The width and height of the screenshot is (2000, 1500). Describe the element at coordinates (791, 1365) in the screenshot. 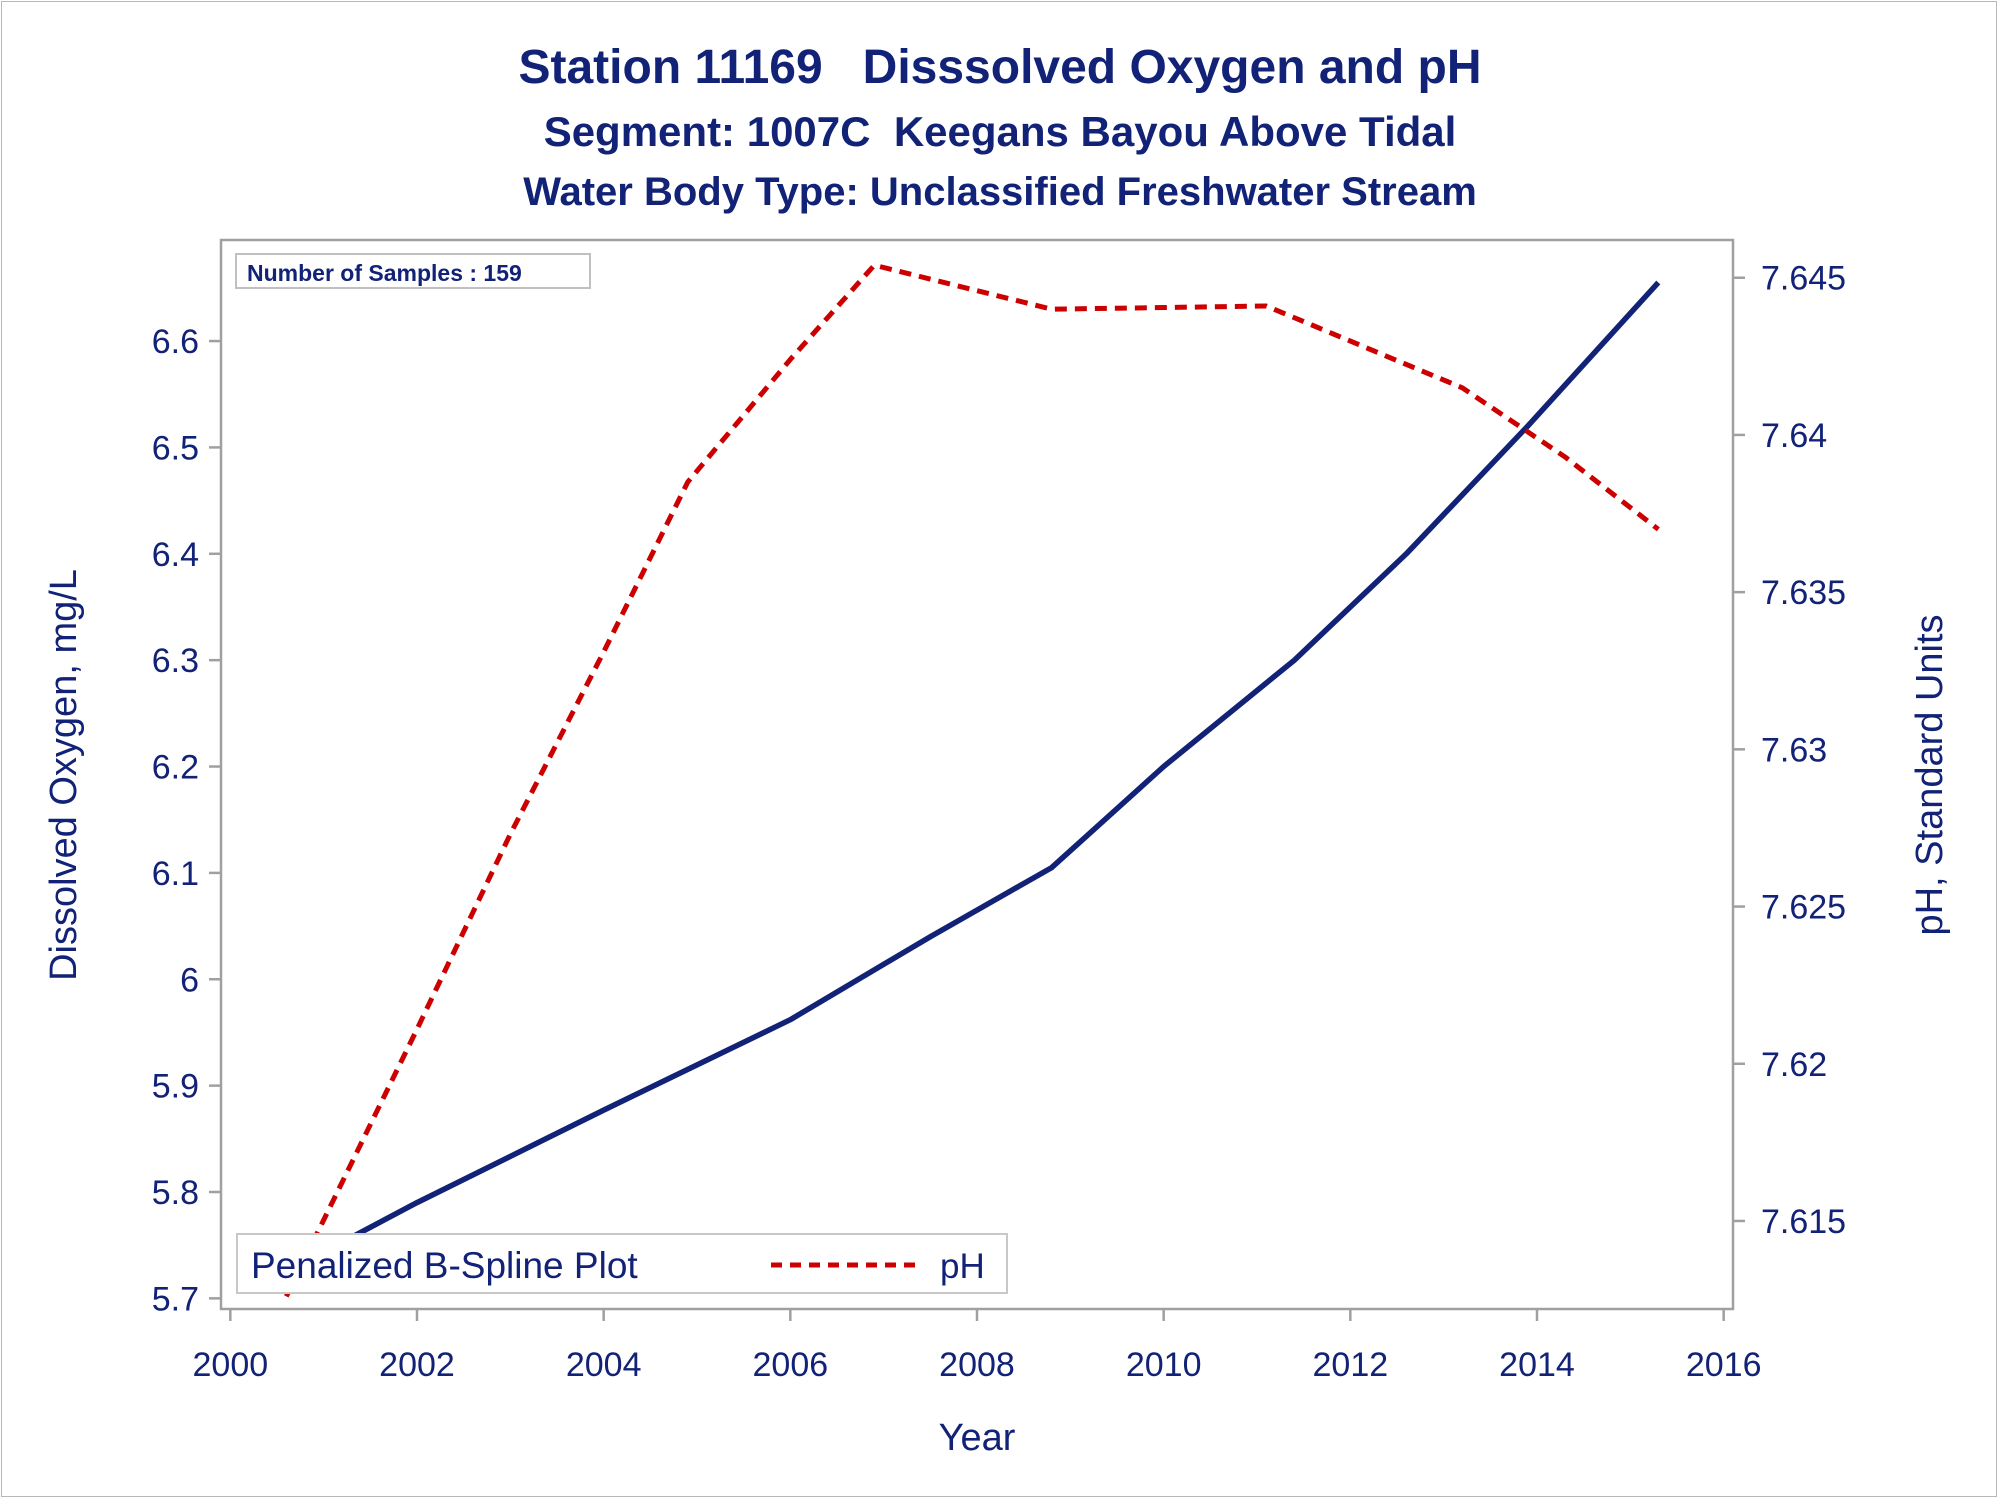

I see `x-tick-label: 2006` at that location.